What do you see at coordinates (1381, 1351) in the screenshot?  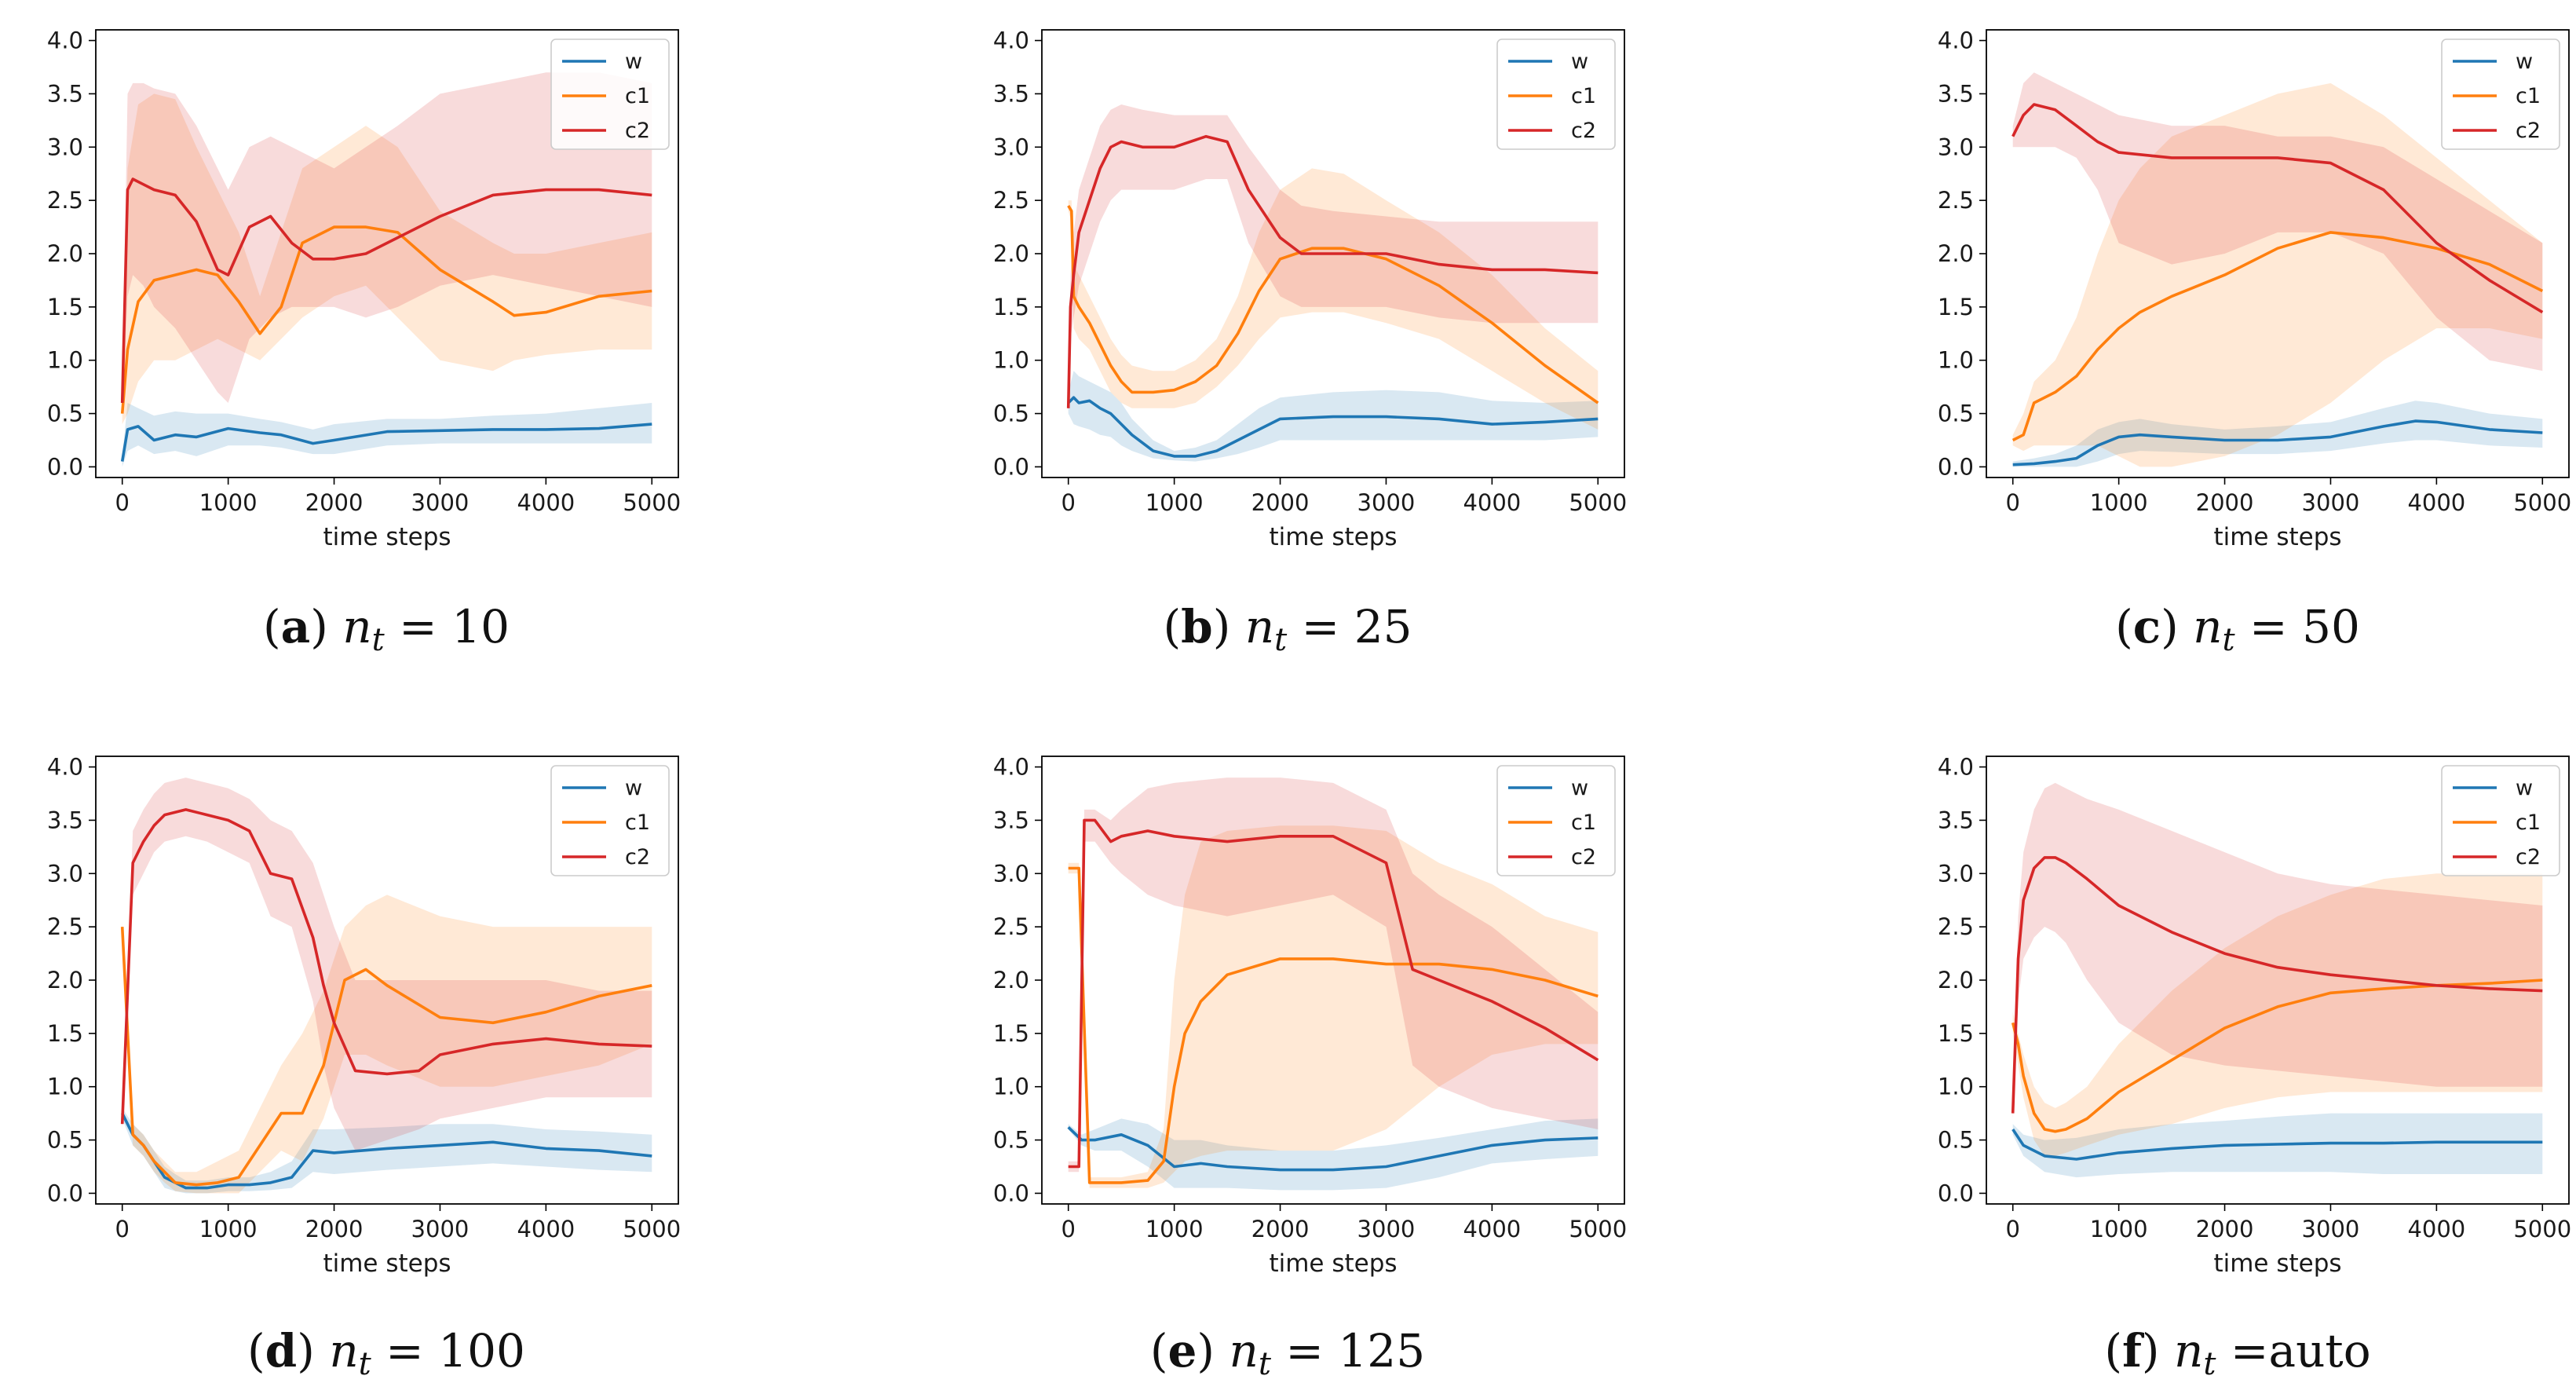 I see `caption-value: 125` at bounding box center [1381, 1351].